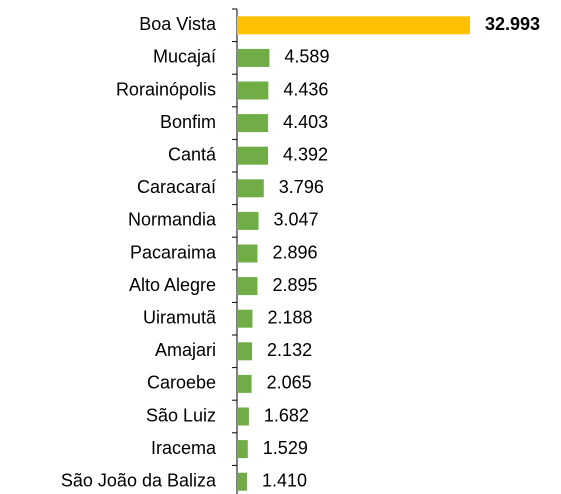 This screenshot has width=561, height=494. Describe the element at coordinates (301, 187) in the screenshot. I see `value-label: 3.796` at that location.